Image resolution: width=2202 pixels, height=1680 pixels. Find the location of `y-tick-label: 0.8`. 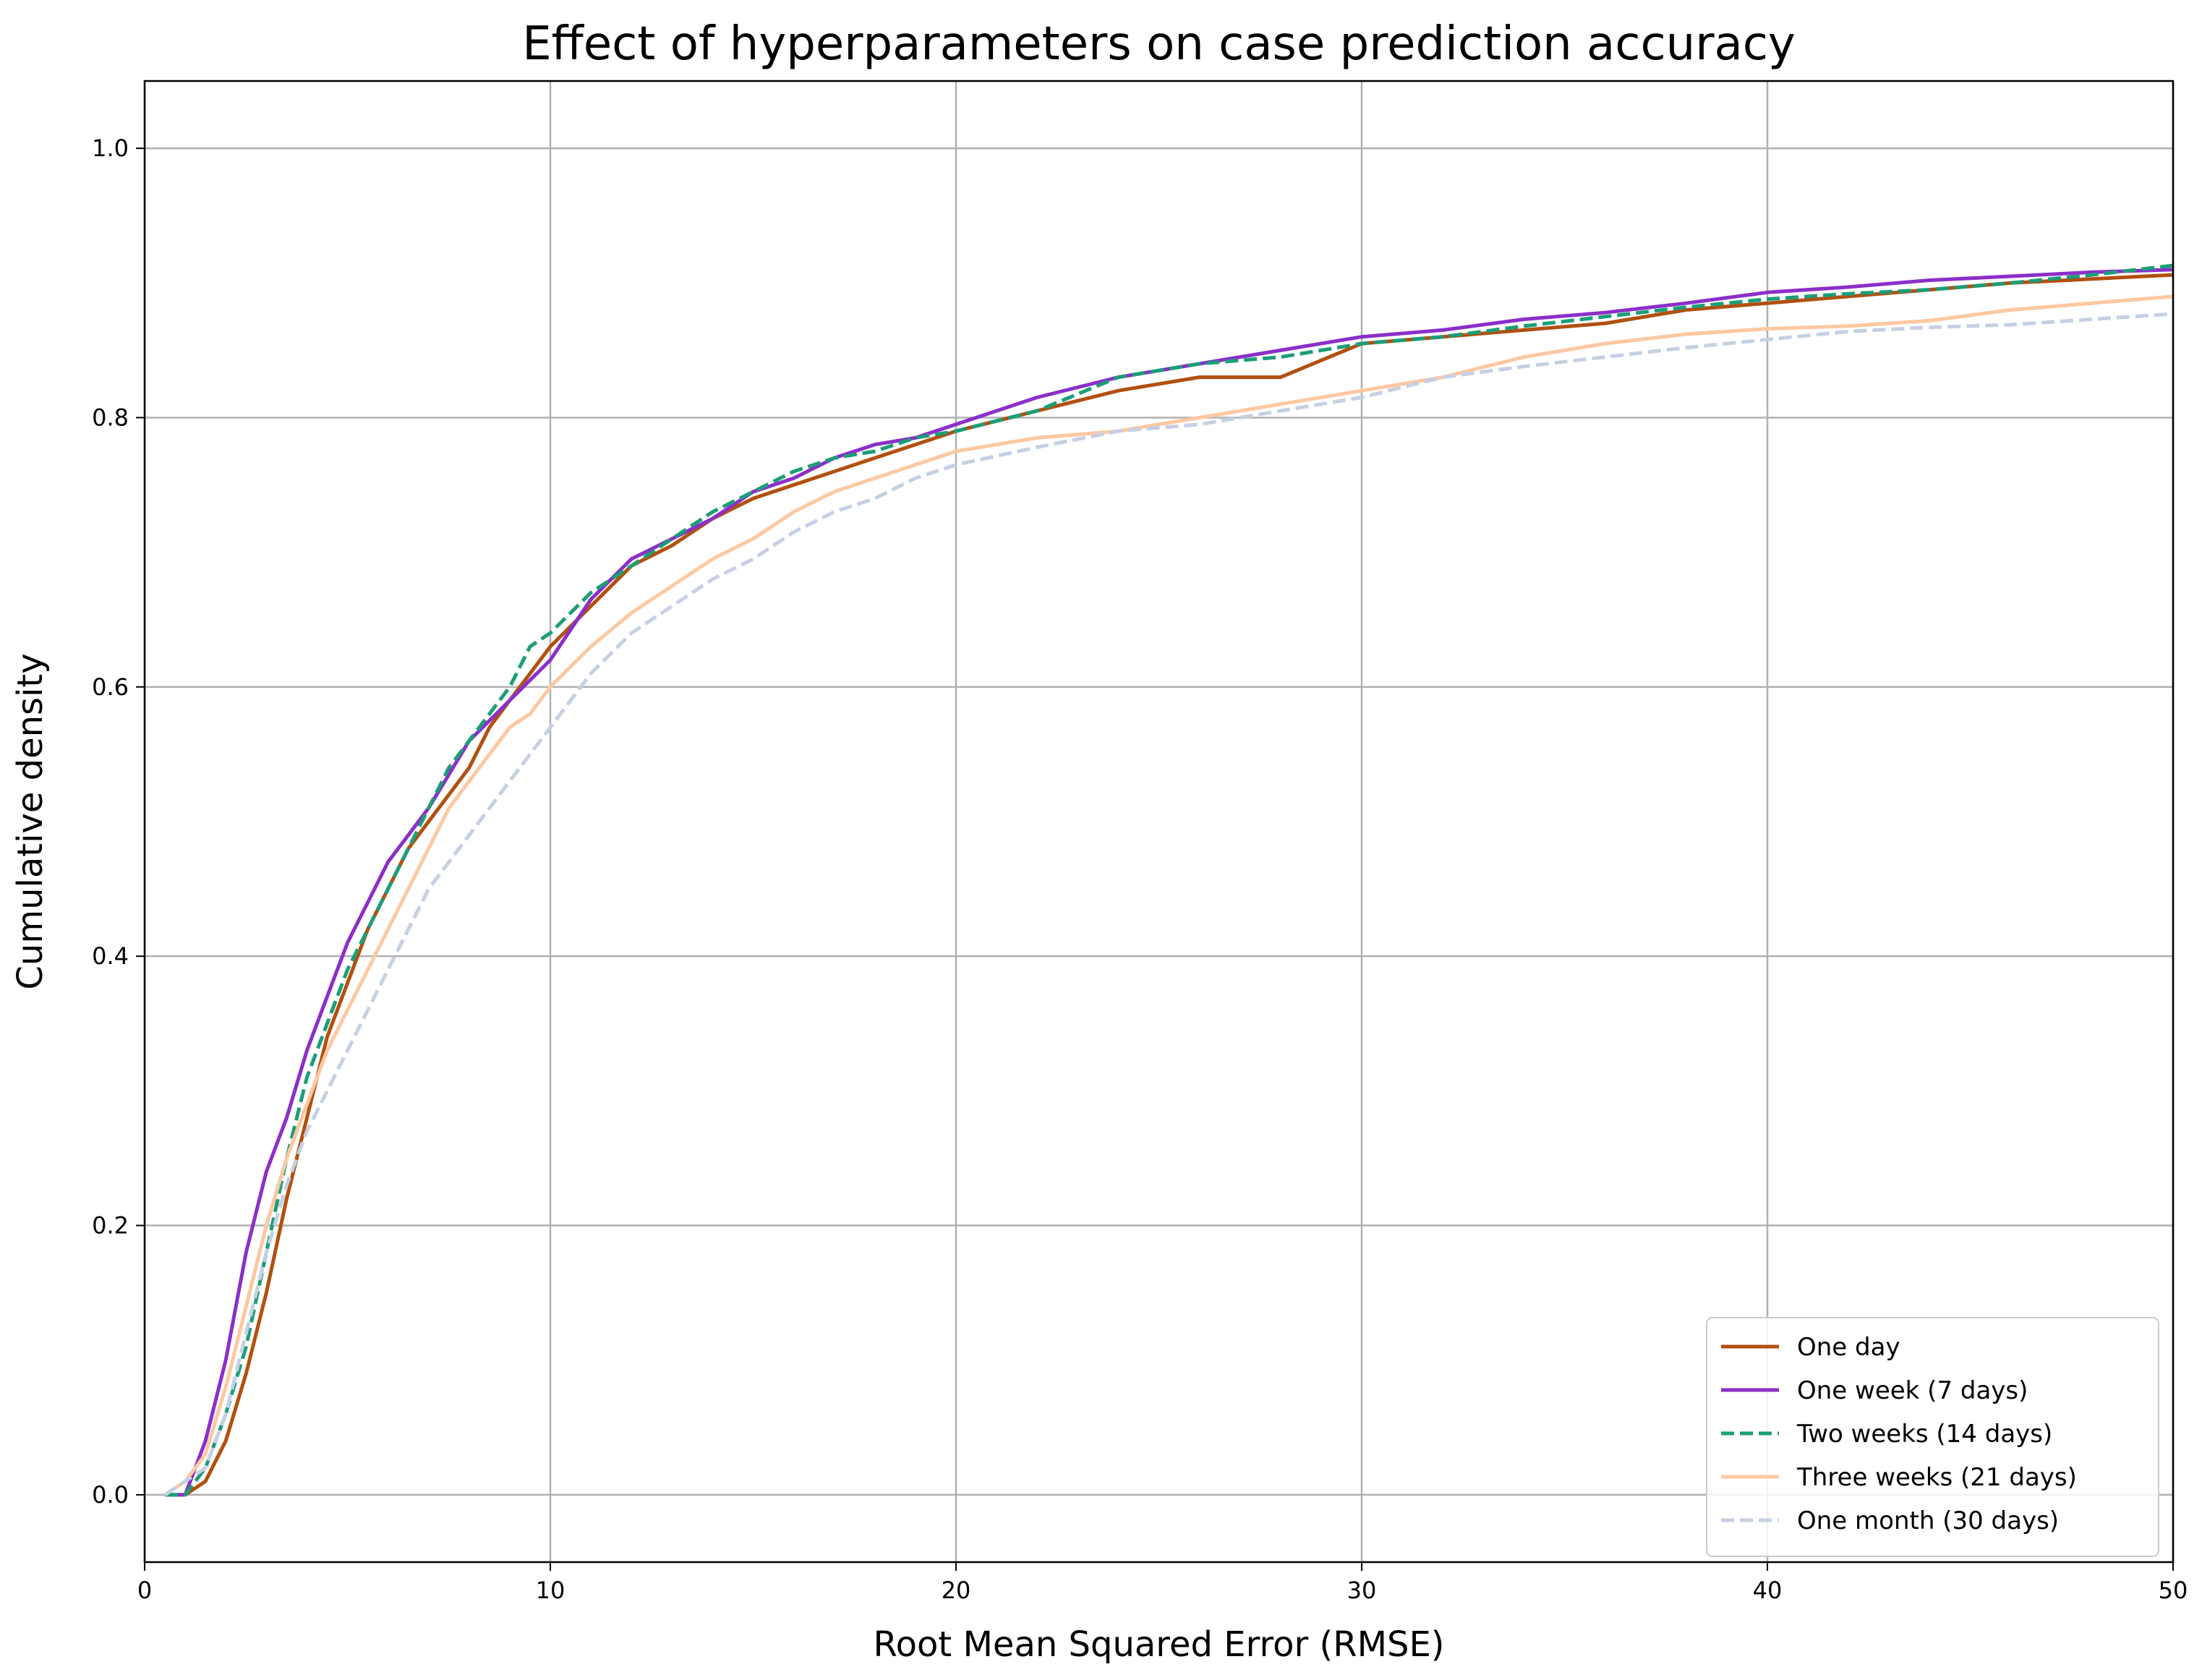

y-tick-label: 0.8 is located at coordinates (110, 417).